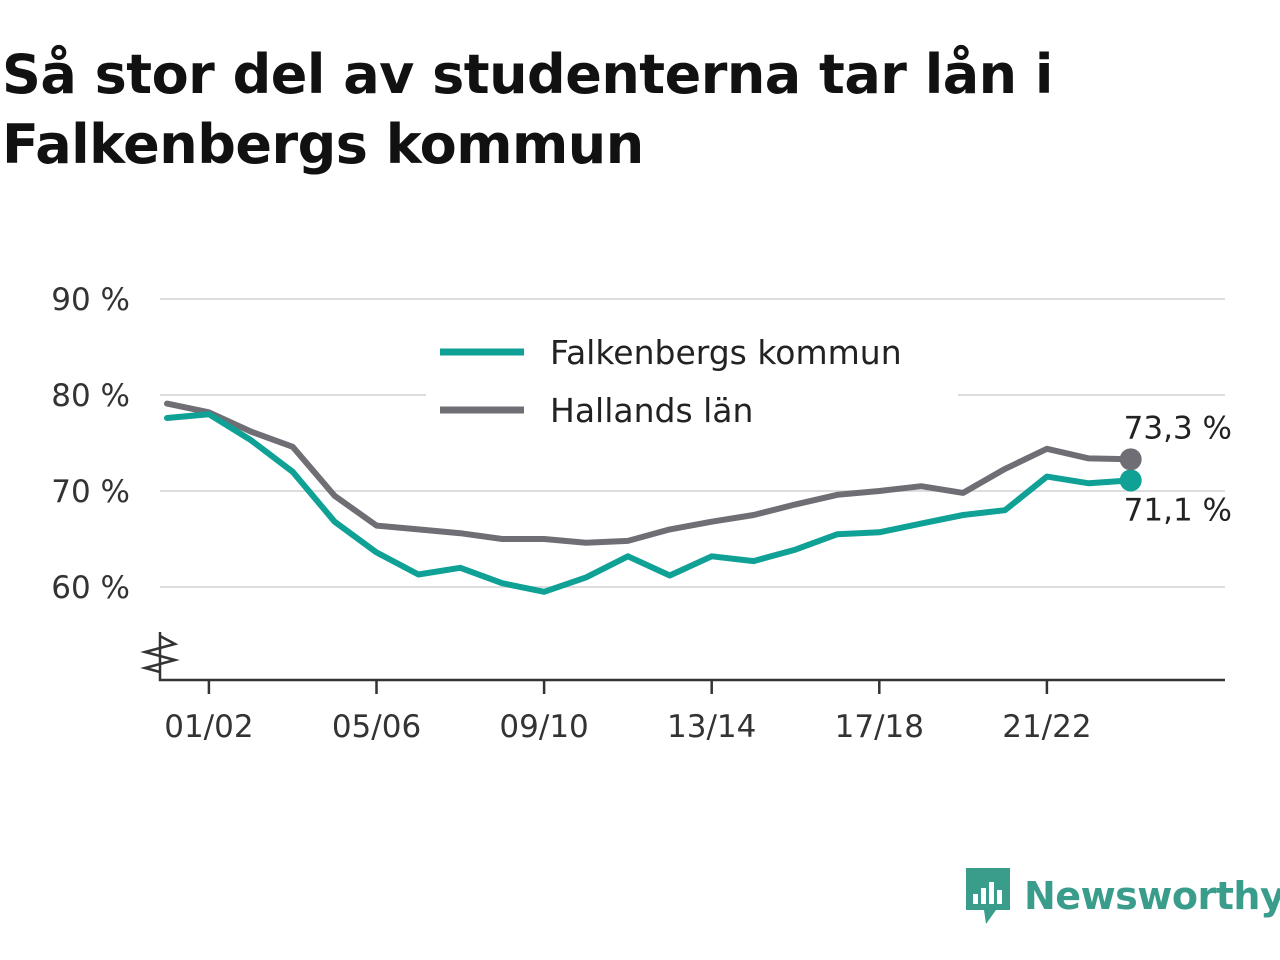 This screenshot has width=1280, height=960. I want to click on x-tick-label: 13/14, so click(711, 727).